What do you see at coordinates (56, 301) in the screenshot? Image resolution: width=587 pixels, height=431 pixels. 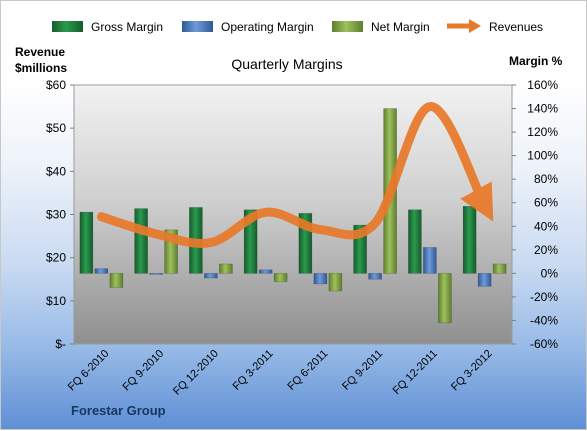 I see `left-tick-label: $10` at bounding box center [56, 301].